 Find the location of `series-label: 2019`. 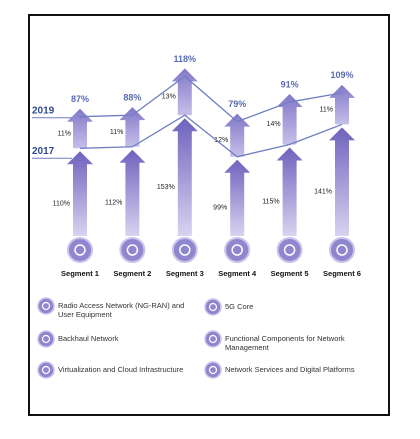

series-label: 2019 is located at coordinates (43, 110).